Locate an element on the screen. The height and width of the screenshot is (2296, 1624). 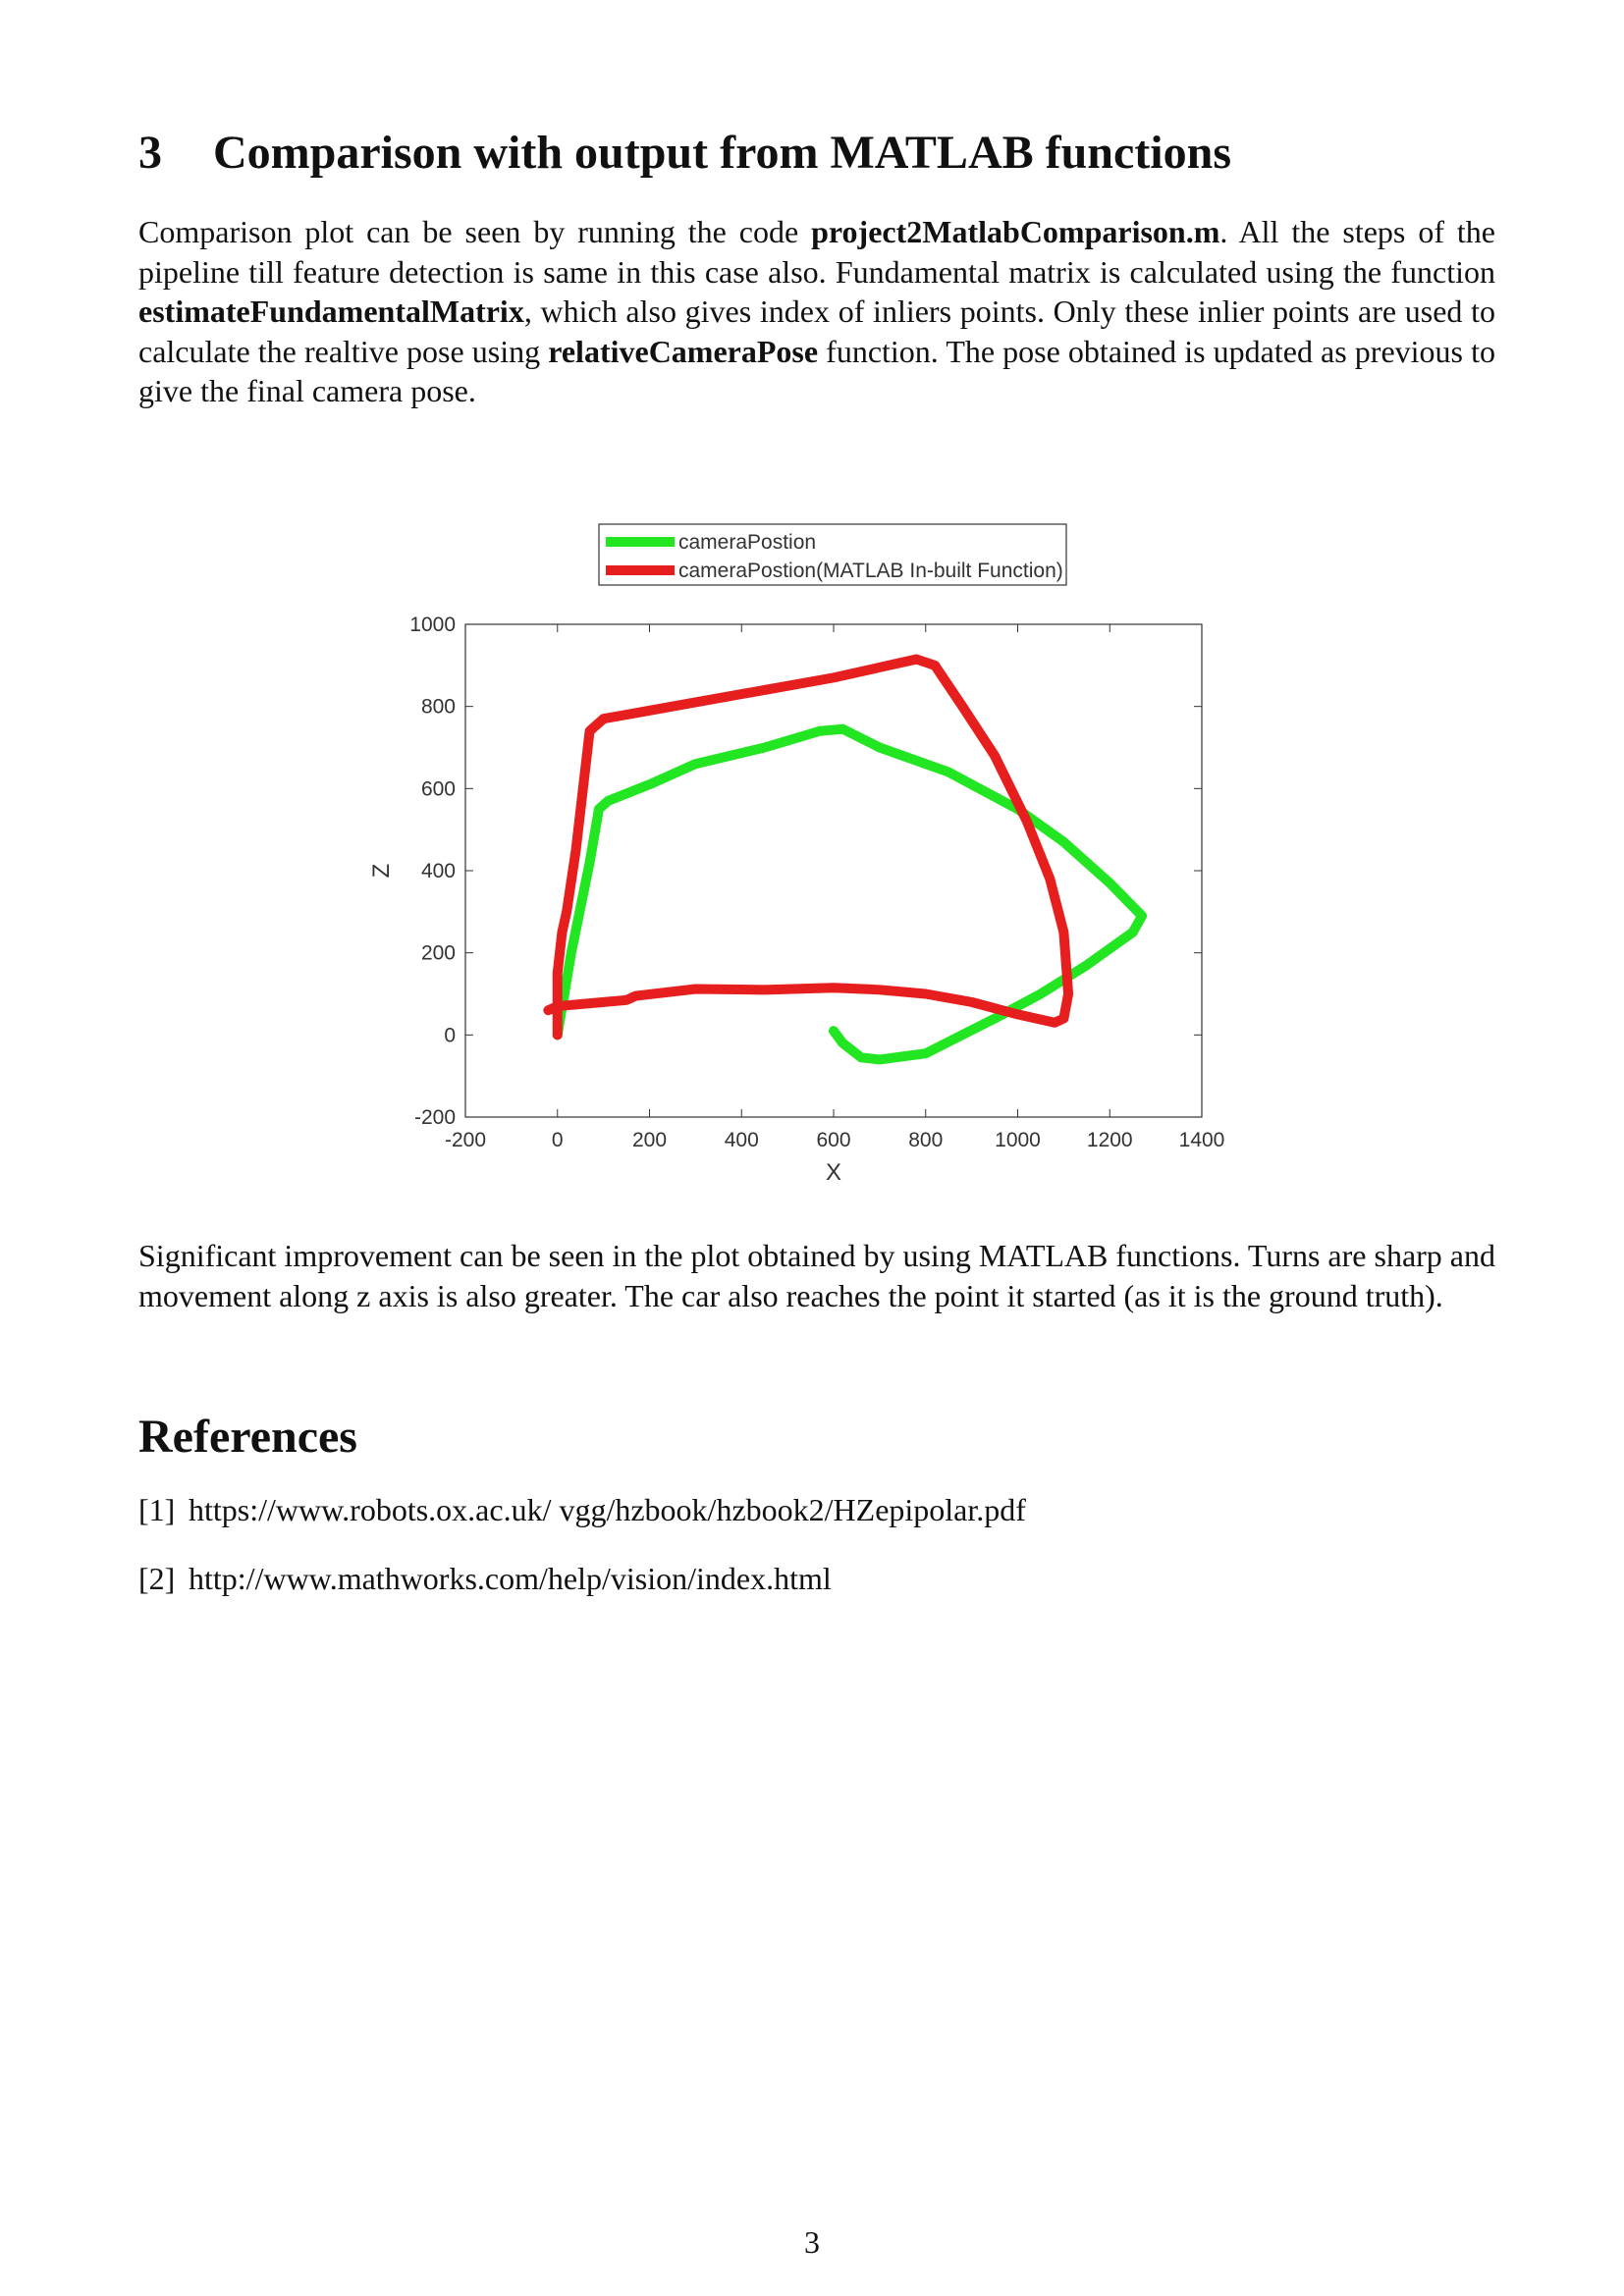
y-axis-label: Z is located at coordinates (381, 871).